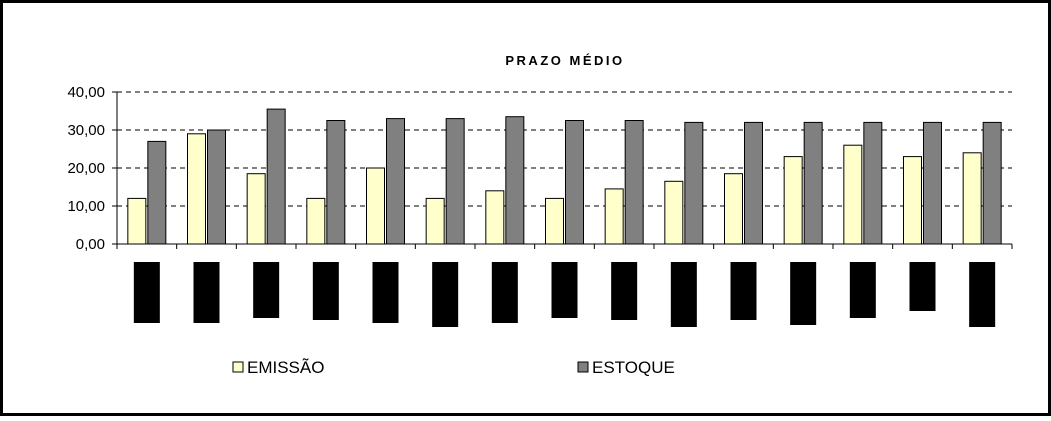  Describe the element at coordinates (86, 168) in the screenshot. I see `y-tick-label: 20,00` at that location.